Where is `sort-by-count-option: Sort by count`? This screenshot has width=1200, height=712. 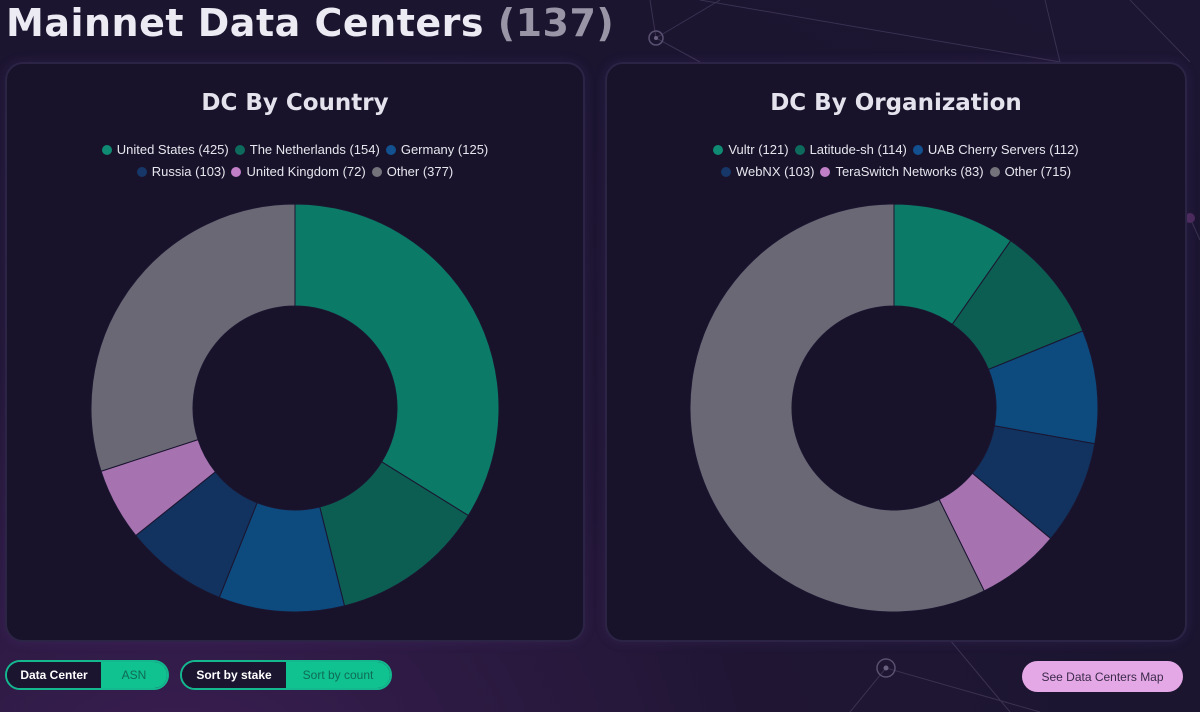
sort-by-count-option: Sort by count is located at coordinates (338, 675).